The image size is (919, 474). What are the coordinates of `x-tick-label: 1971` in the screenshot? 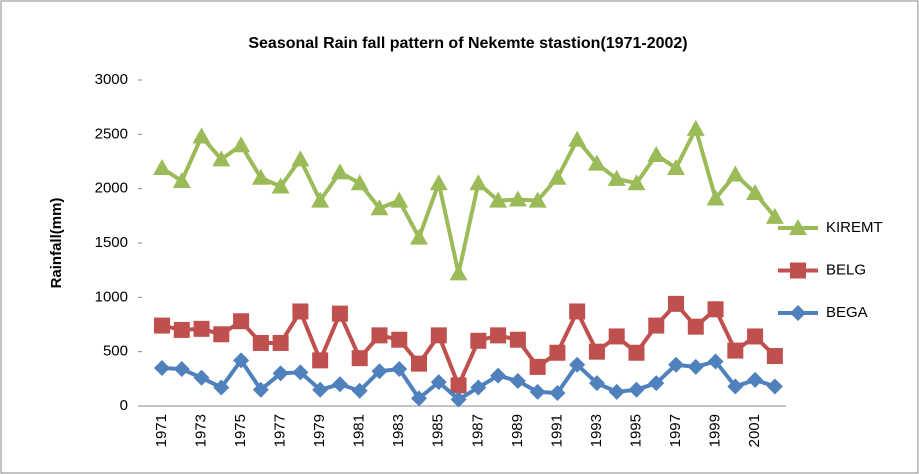 It's located at (161, 430).